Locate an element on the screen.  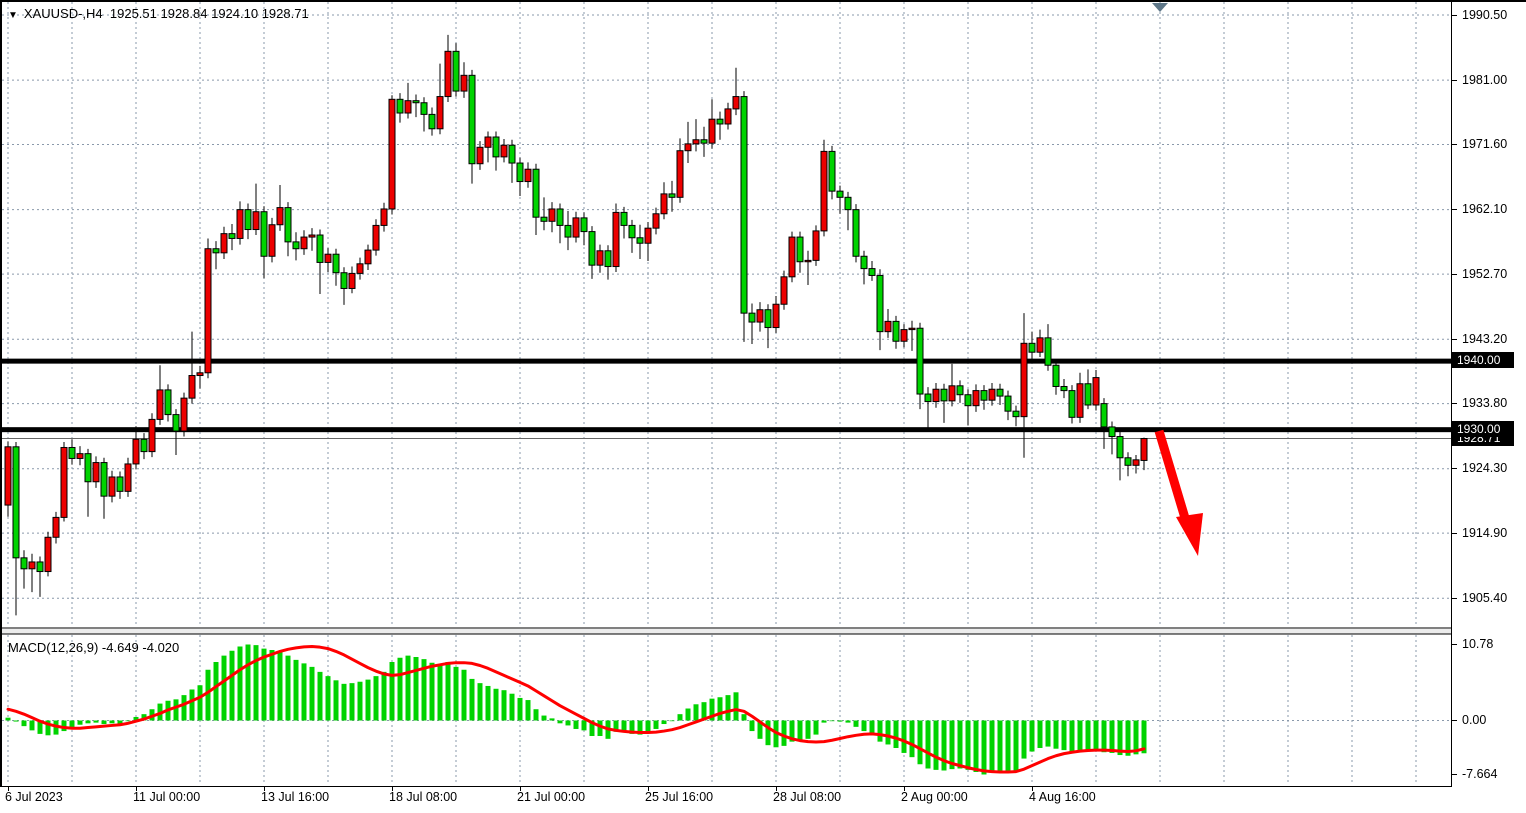
price-axis-label: 1905.40 is located at coordinates (1485, 597).